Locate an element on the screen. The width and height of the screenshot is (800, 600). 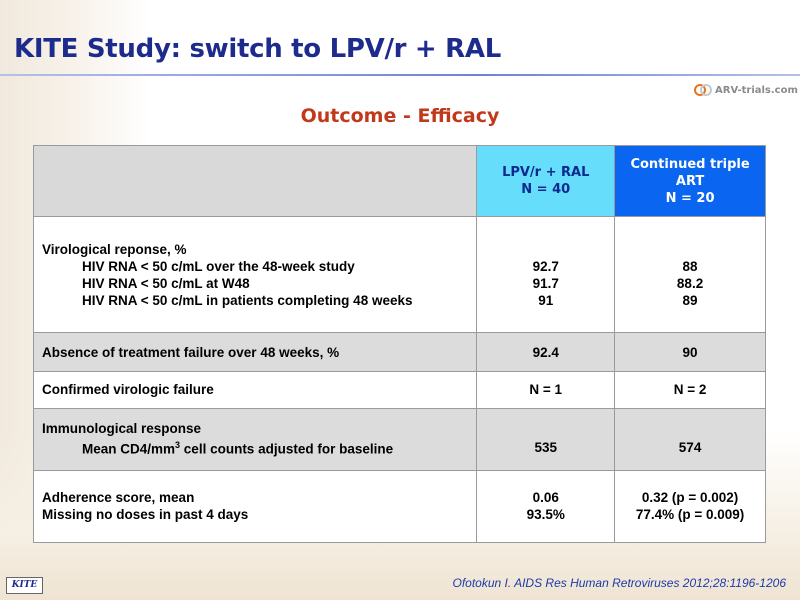
header-triple-art: Continued triple ART N = 20 is located at coordinates (690, 181).